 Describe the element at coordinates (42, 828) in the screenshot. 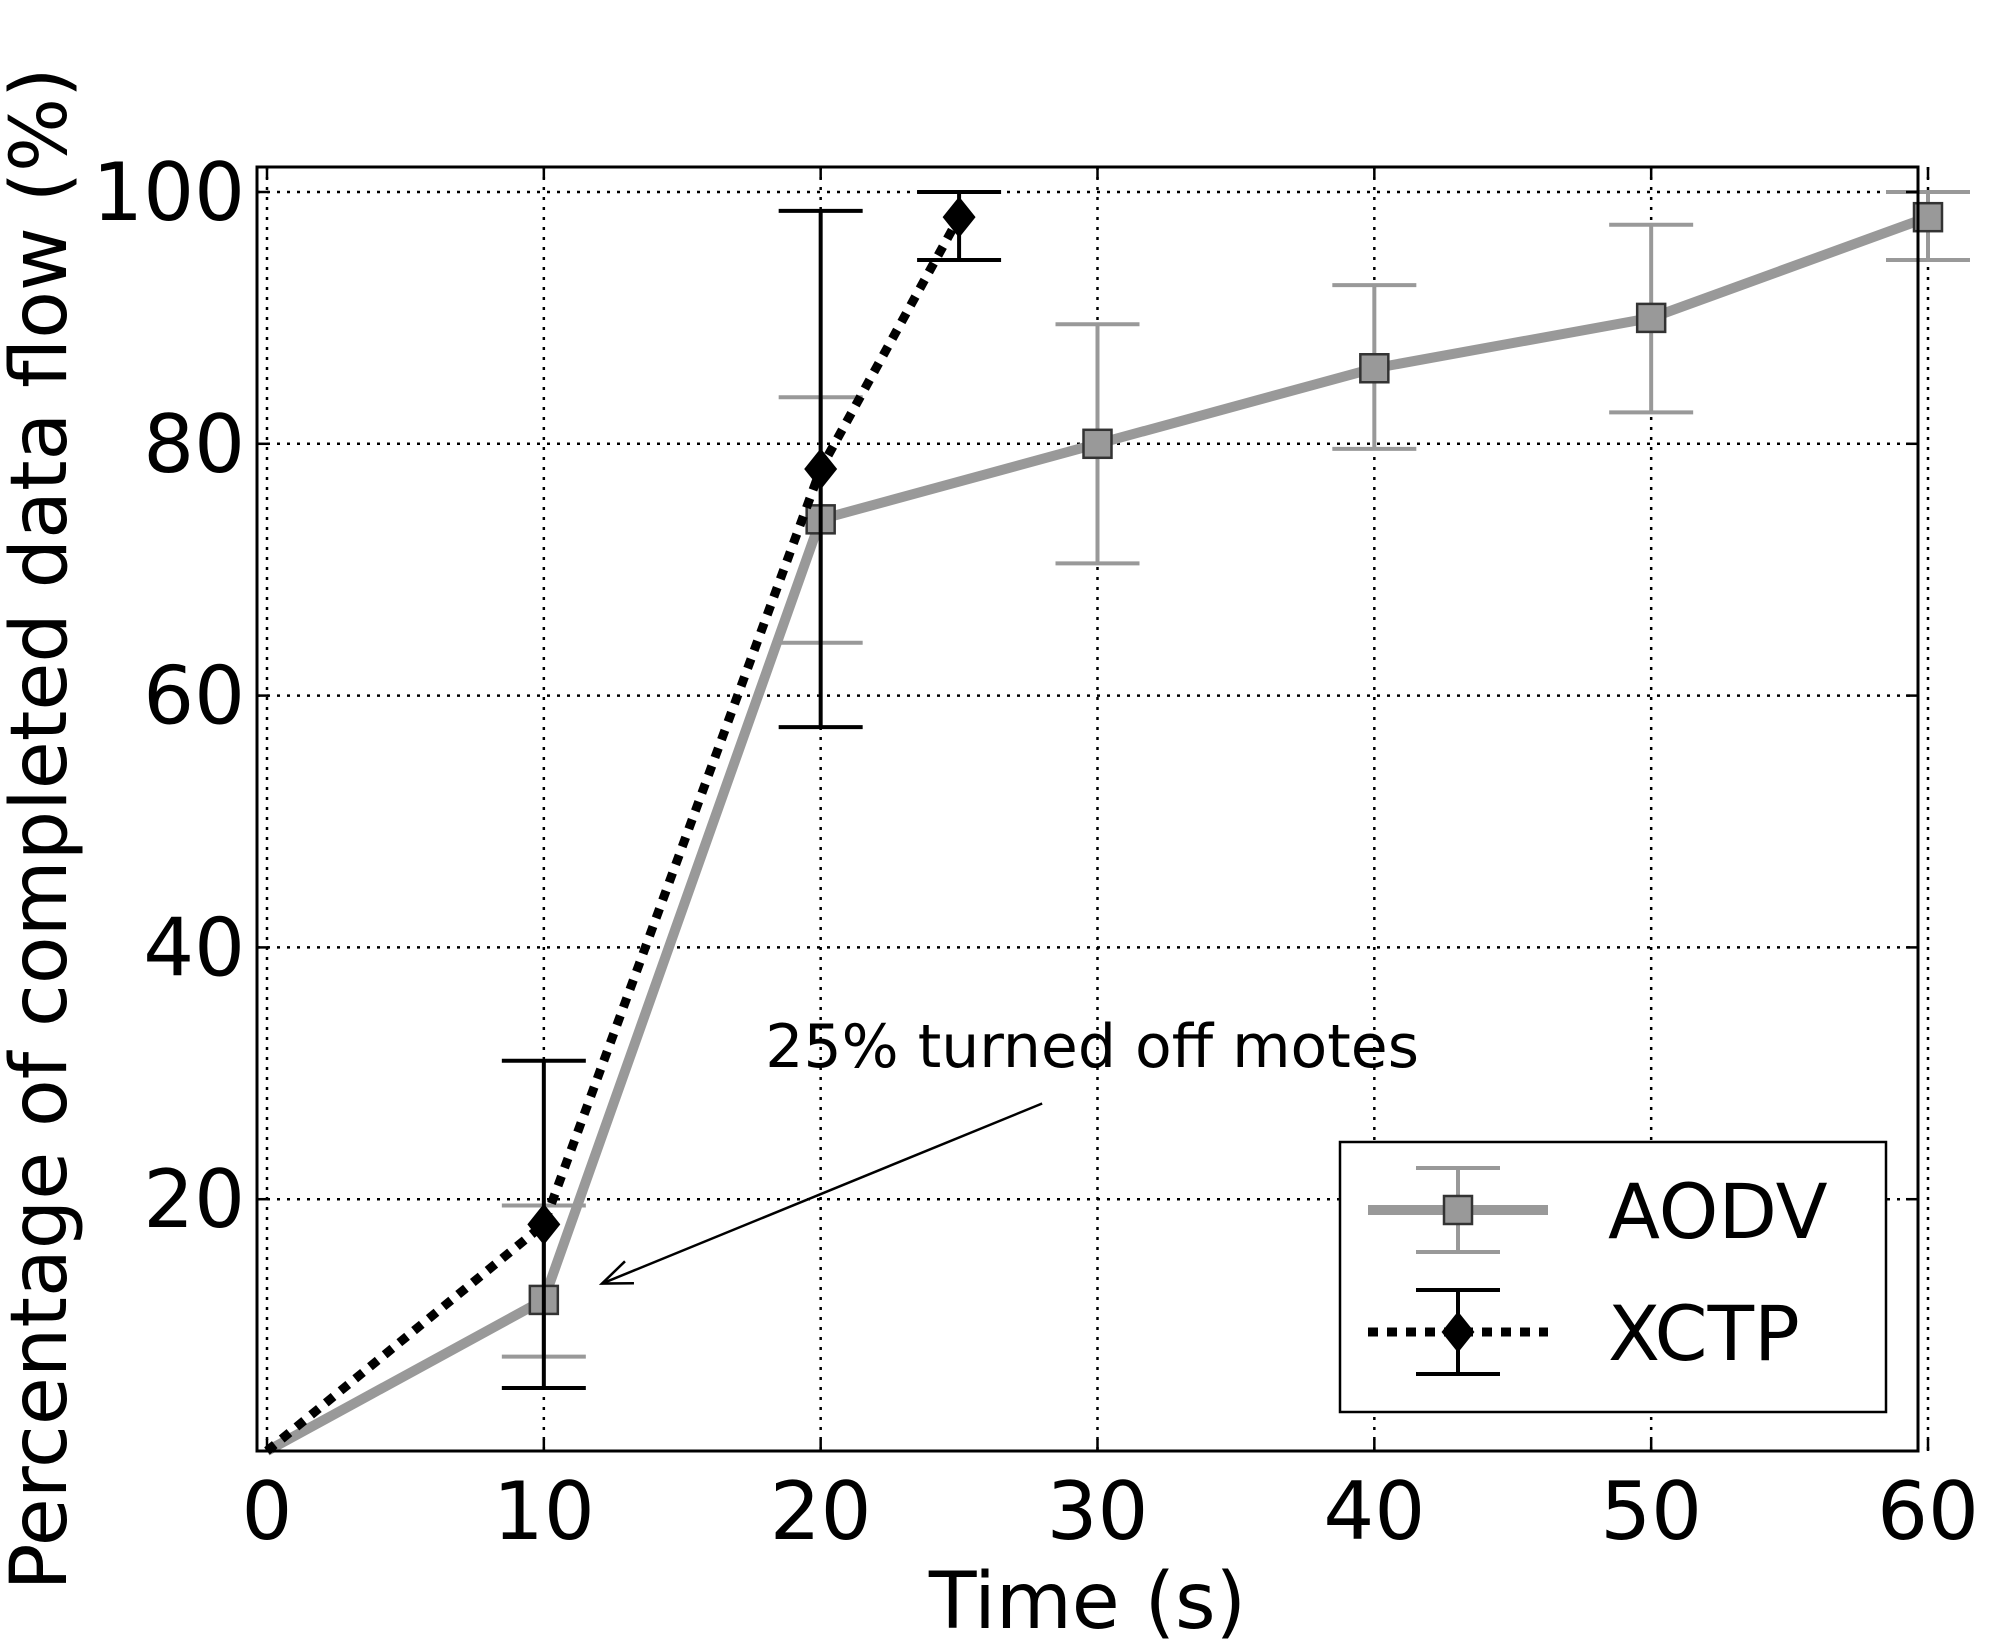

I see `y-axis-label: Percentage of completed data flow (%)` at that location.